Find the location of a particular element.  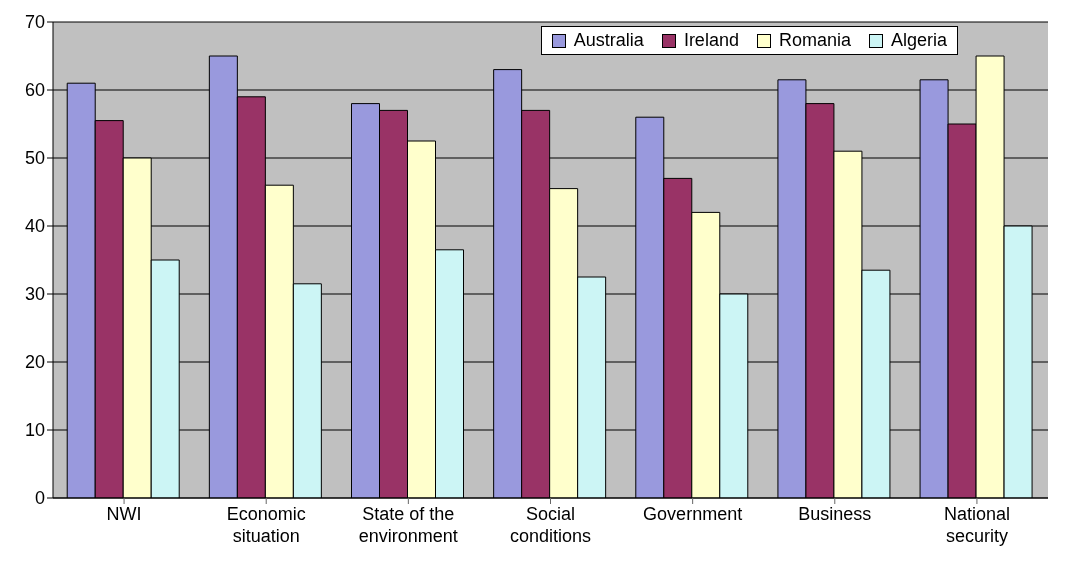

y-tick-label: 10 is located at coordinates (34, 430).